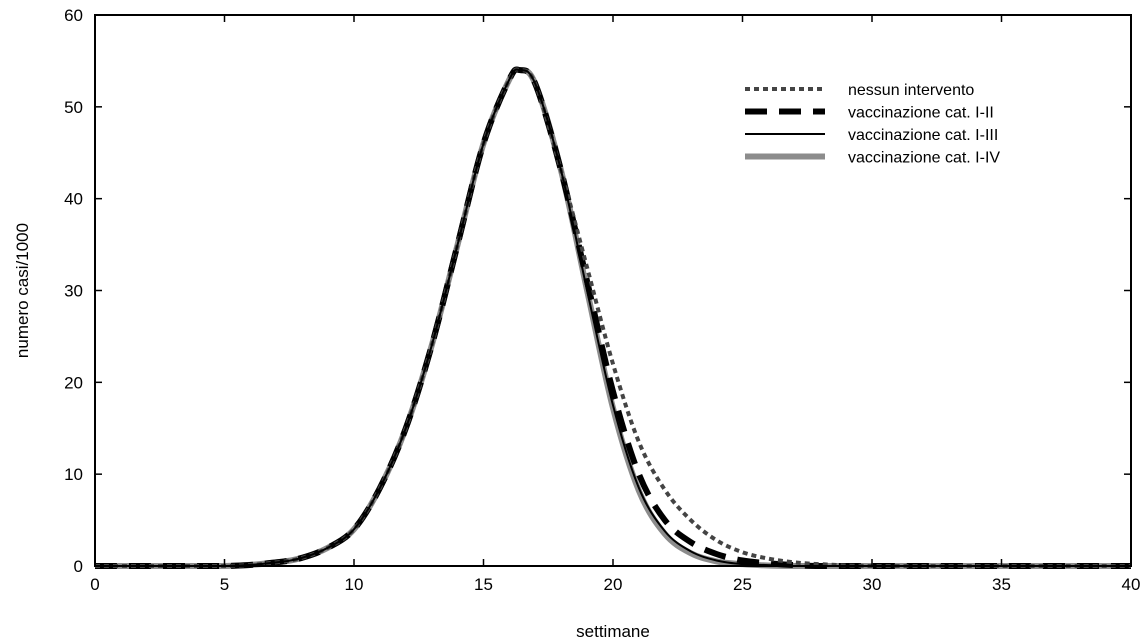 This screenshot has width=1147, height=642. Describe the element at coordinates (742, 584) in the screenshot. I see `x-tick-label: 25` at that location.